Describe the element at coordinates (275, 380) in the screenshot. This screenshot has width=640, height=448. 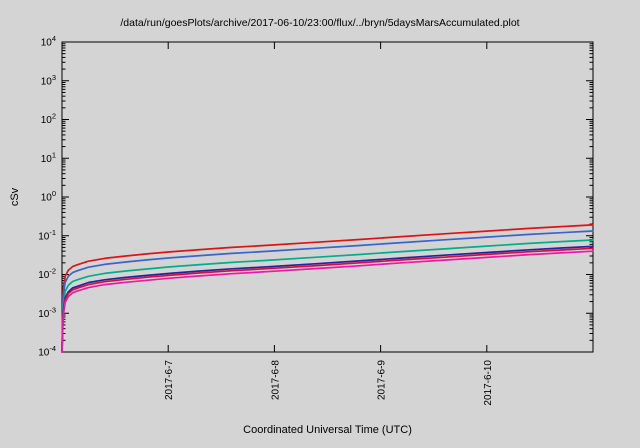
I see `x-tick-label: 2017-6-8` at that location.